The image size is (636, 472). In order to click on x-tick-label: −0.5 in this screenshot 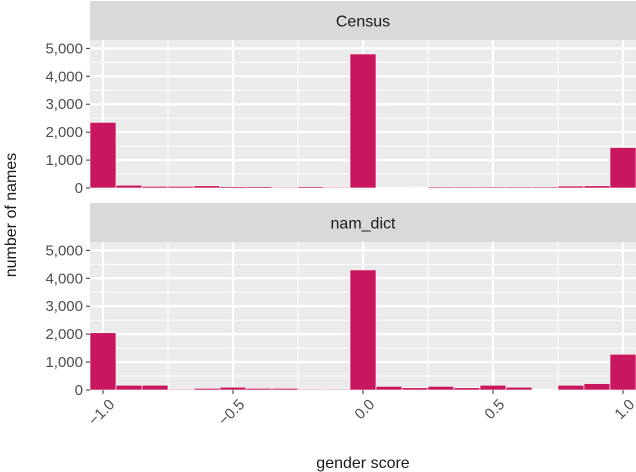, I will do `click(231, 412)`.